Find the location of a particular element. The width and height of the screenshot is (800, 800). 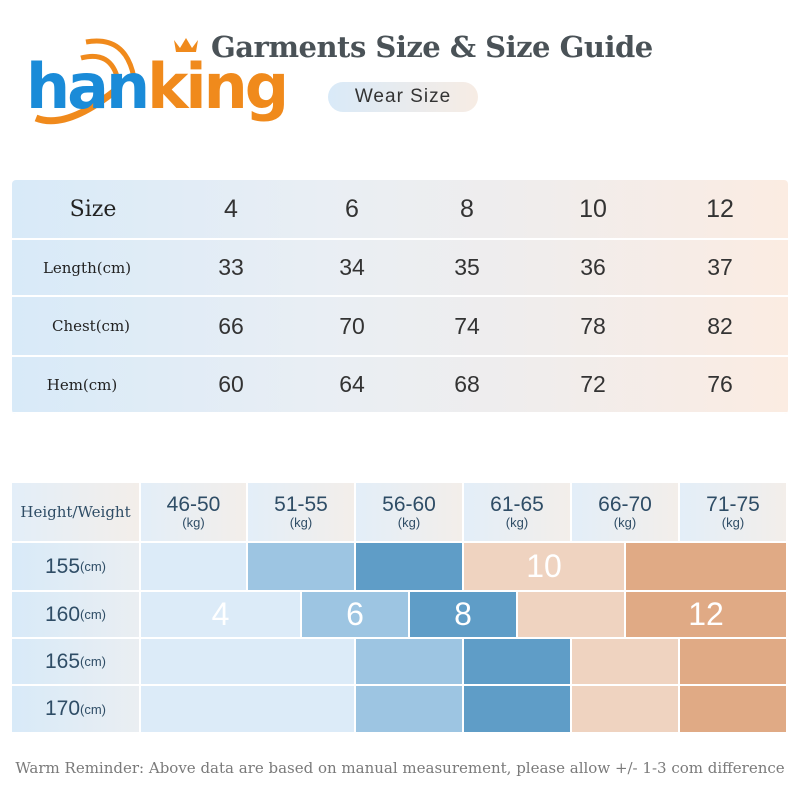

cell-value: 37 is located at coordinates (720, 267).